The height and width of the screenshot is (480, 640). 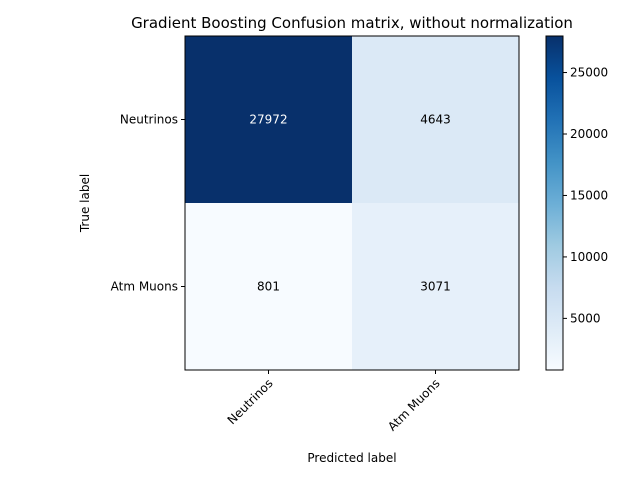 What do you see at coordinates (351, 458) in the screenshot?
I see `x-axis-label: Predicted label` at bounding box center [351, 458].